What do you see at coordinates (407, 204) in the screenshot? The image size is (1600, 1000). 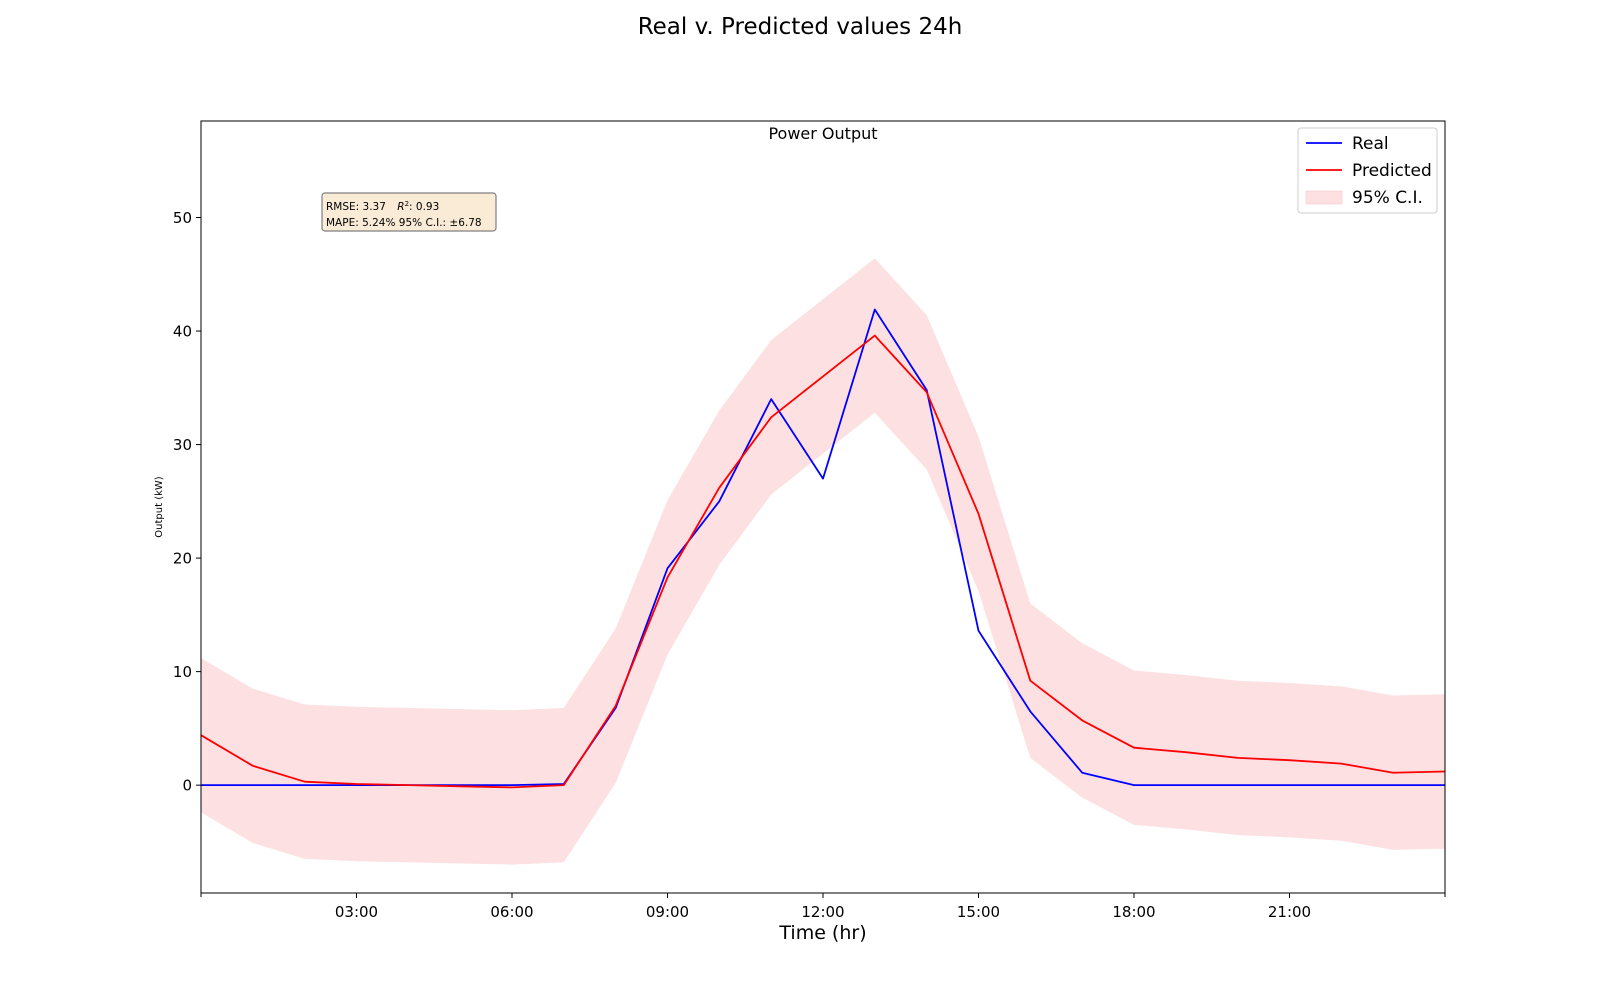 I see `stats-r2-exponent: 2` at bounding box center [407, 204].